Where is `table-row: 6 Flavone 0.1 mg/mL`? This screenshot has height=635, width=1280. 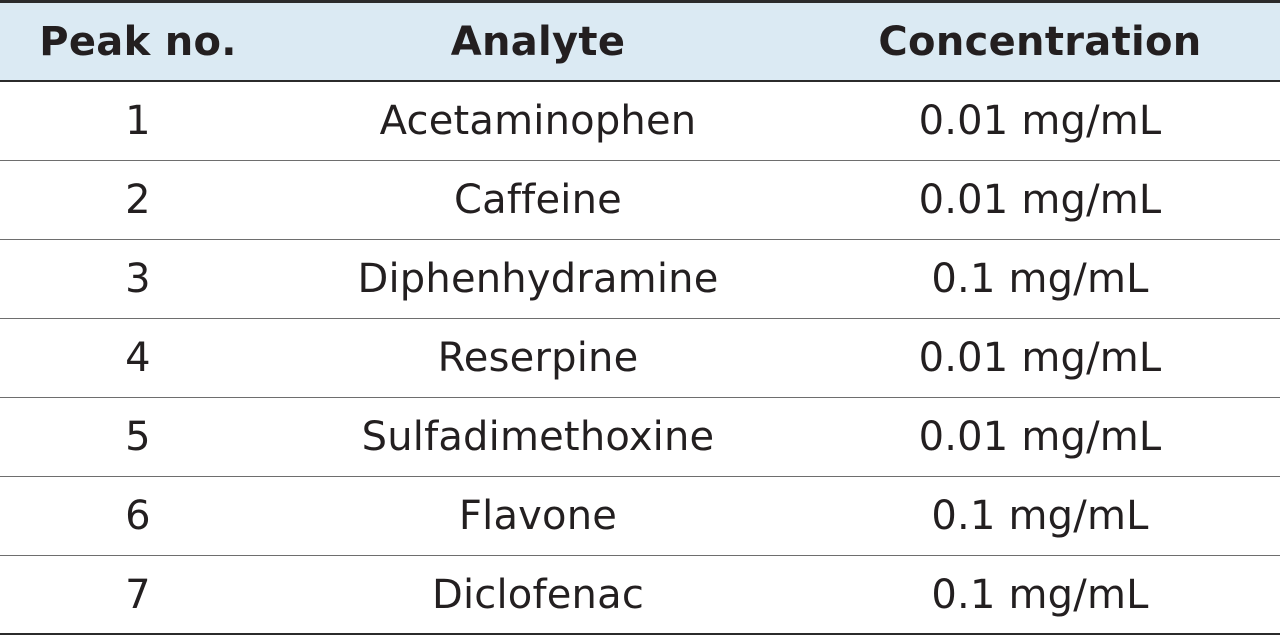
table-row: 6 Flavone 0.1 mg/mL is located at coordinates (640, 516).